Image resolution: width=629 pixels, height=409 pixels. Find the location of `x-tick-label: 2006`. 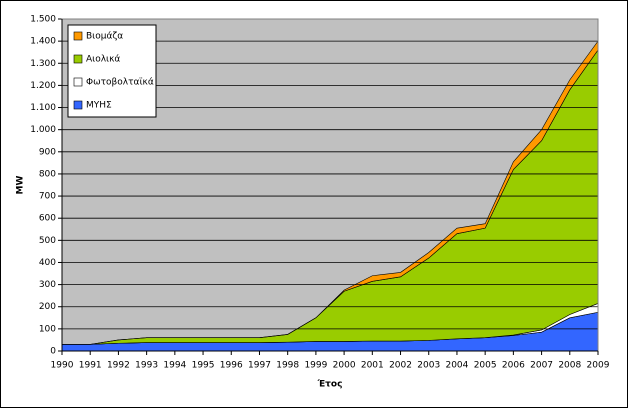

x-tick-label: 2006 is located at coordinates (513, 366).